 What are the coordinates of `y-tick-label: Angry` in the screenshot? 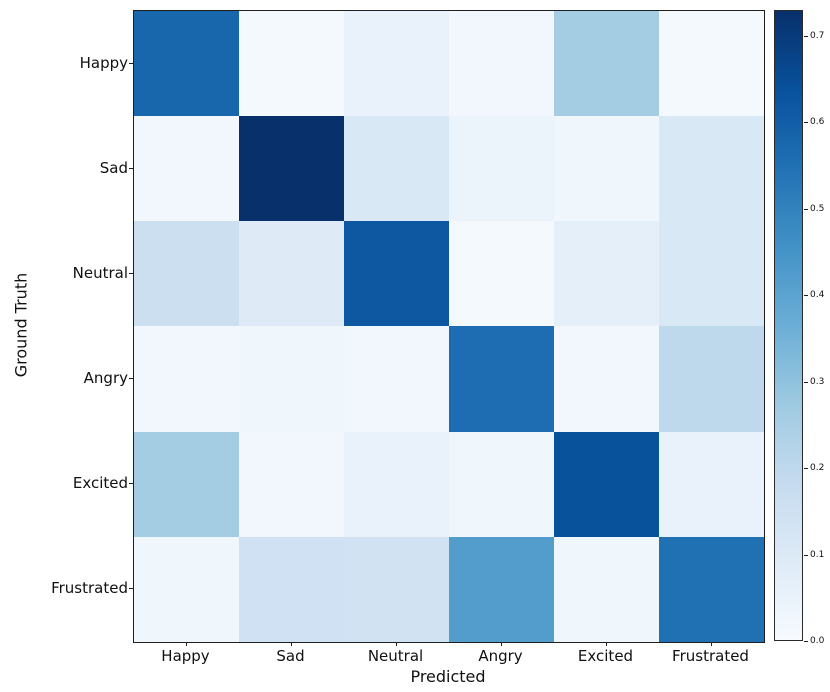 It's located at (105, 378).